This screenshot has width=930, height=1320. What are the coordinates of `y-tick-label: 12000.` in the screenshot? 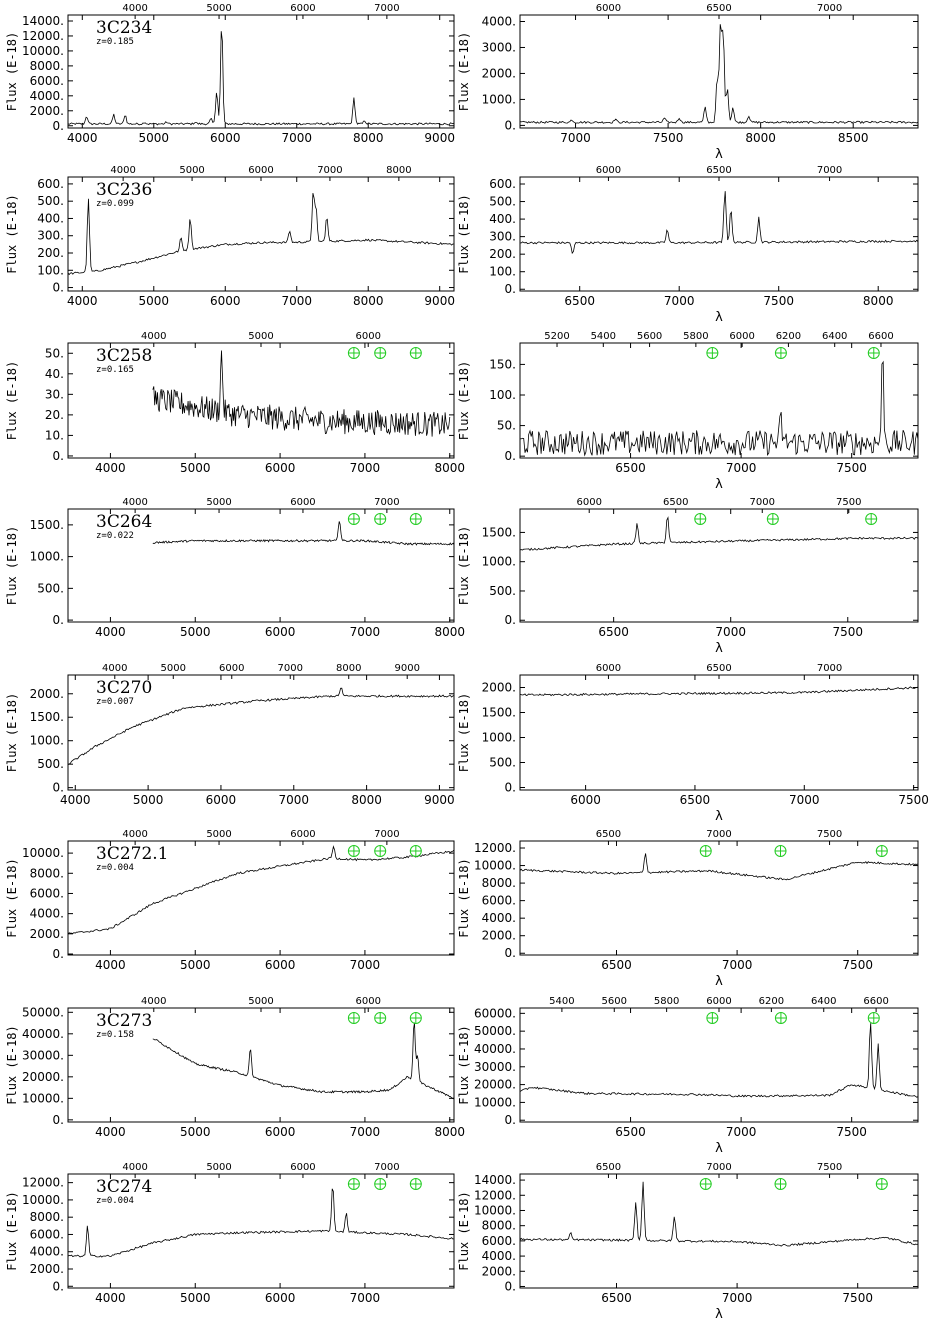 It's located at (495, 1195).